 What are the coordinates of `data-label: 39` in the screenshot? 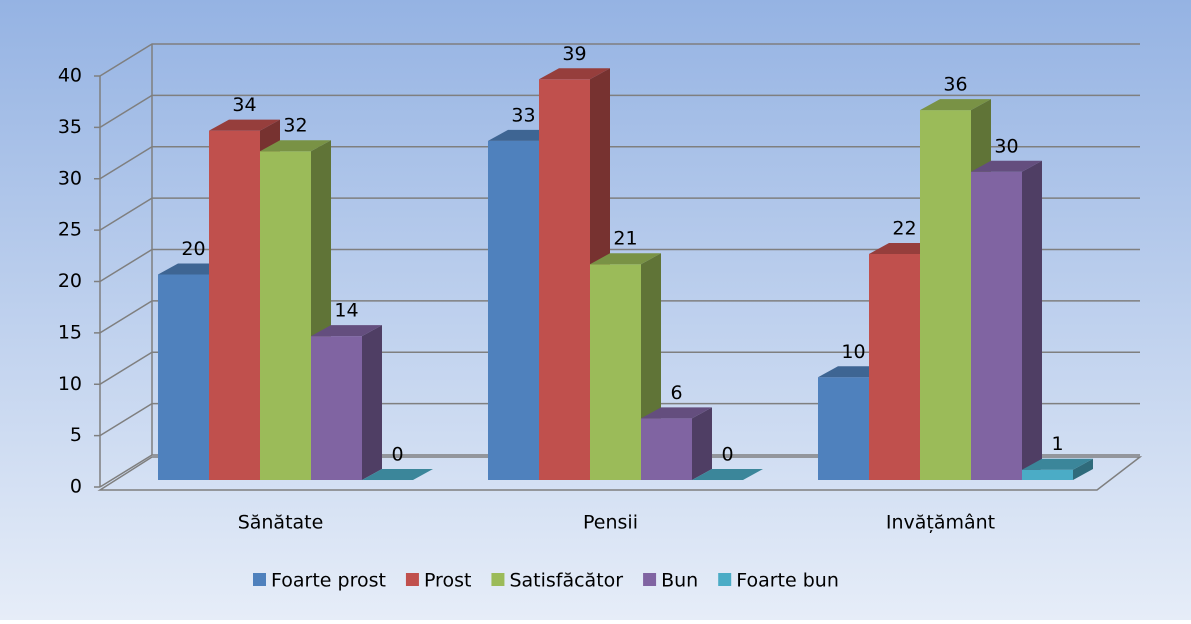 It's located at (574, 54).